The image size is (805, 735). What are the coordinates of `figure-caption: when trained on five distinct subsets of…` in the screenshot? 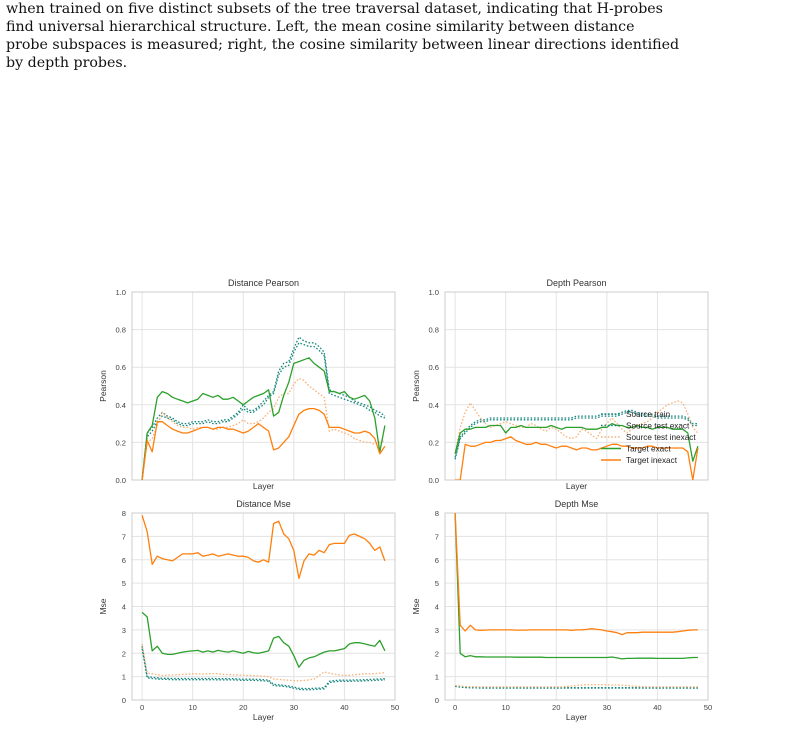 It's located at (401, 36).